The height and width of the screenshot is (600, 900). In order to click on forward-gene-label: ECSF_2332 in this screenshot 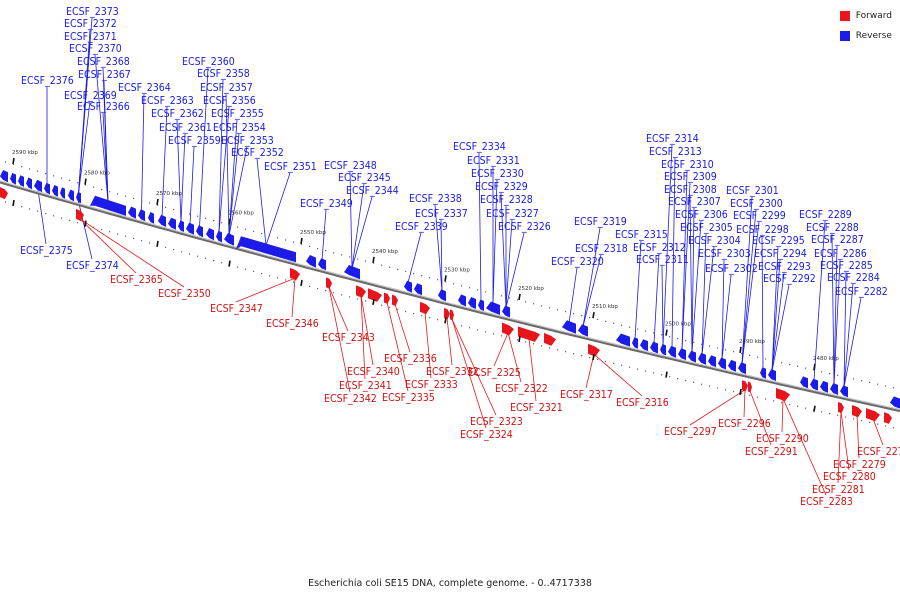, I will do `click(452, 372)`.